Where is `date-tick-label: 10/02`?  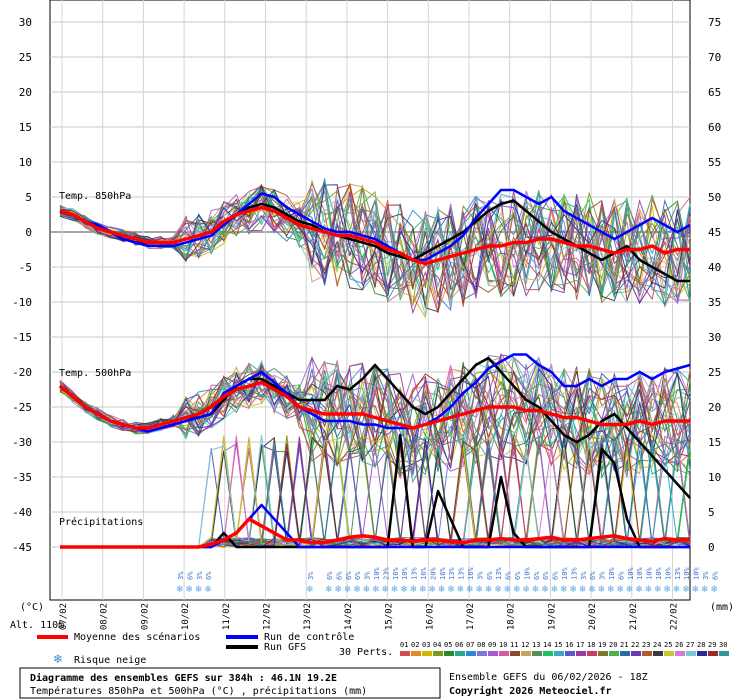
date-tick-label: 10/02 is located at coordinates (186, 616).